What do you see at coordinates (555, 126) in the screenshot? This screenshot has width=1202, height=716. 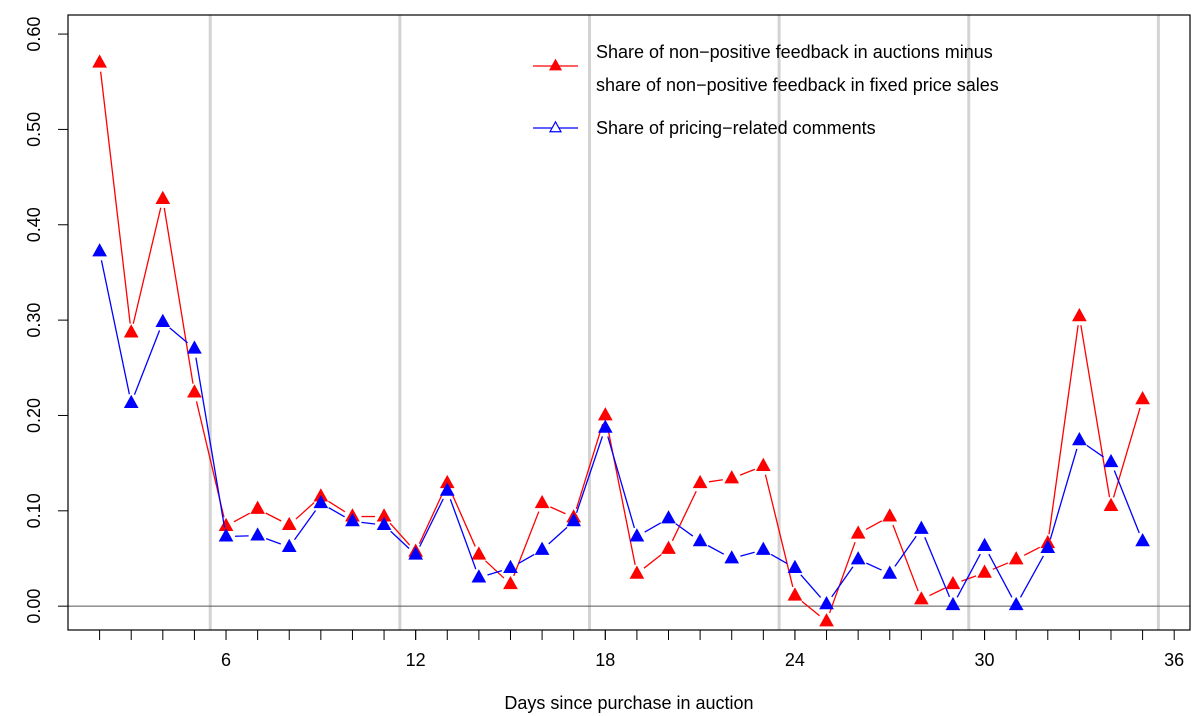 I see `legend-marker` at bounding box center [555, 126].